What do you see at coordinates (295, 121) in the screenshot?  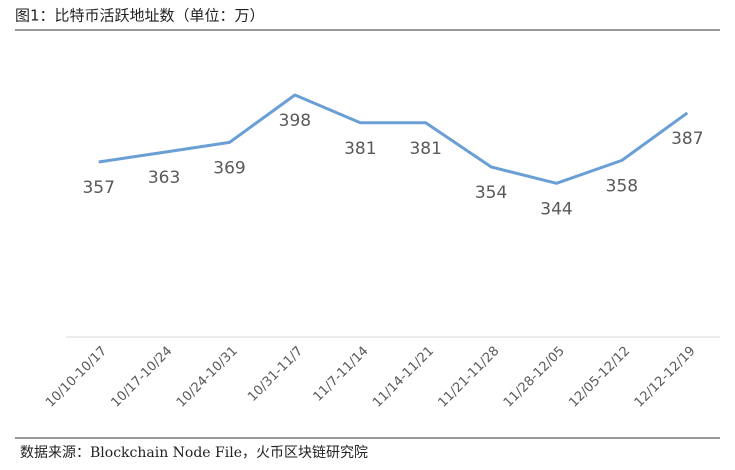 I see `value-label: 398` at bounding box center [295, 121].